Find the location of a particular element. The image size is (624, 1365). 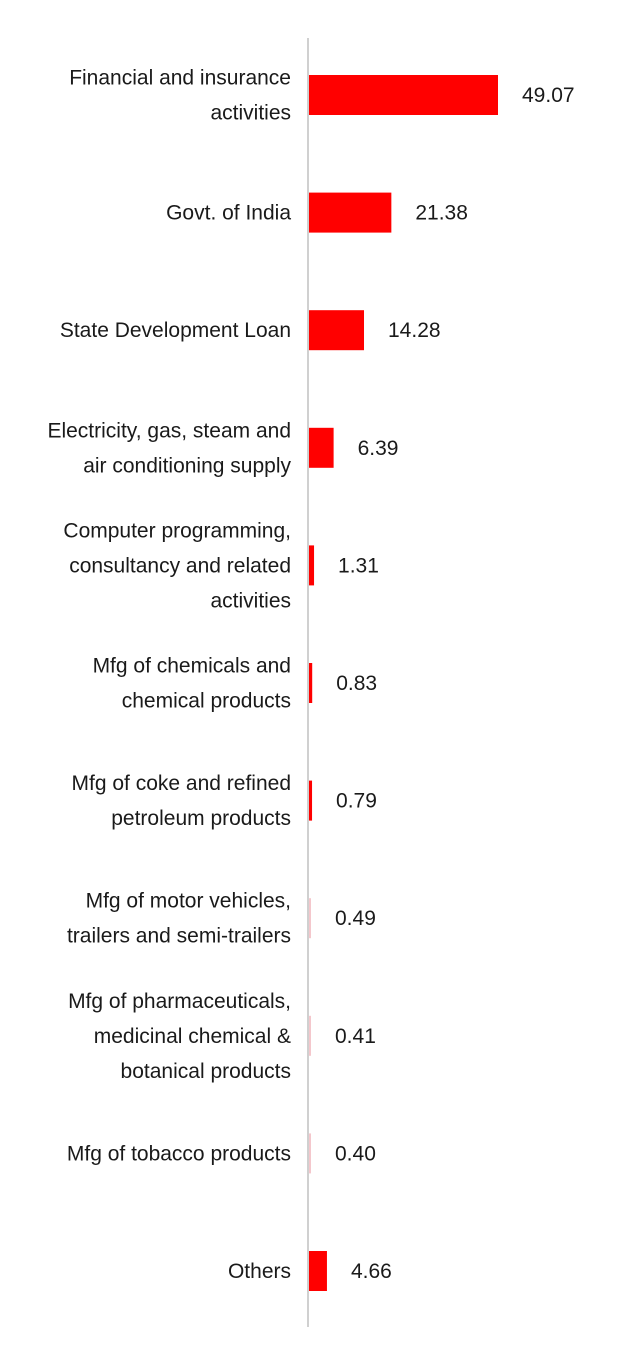

value-label-0: 49.07 is located at coordinates (548, 95).